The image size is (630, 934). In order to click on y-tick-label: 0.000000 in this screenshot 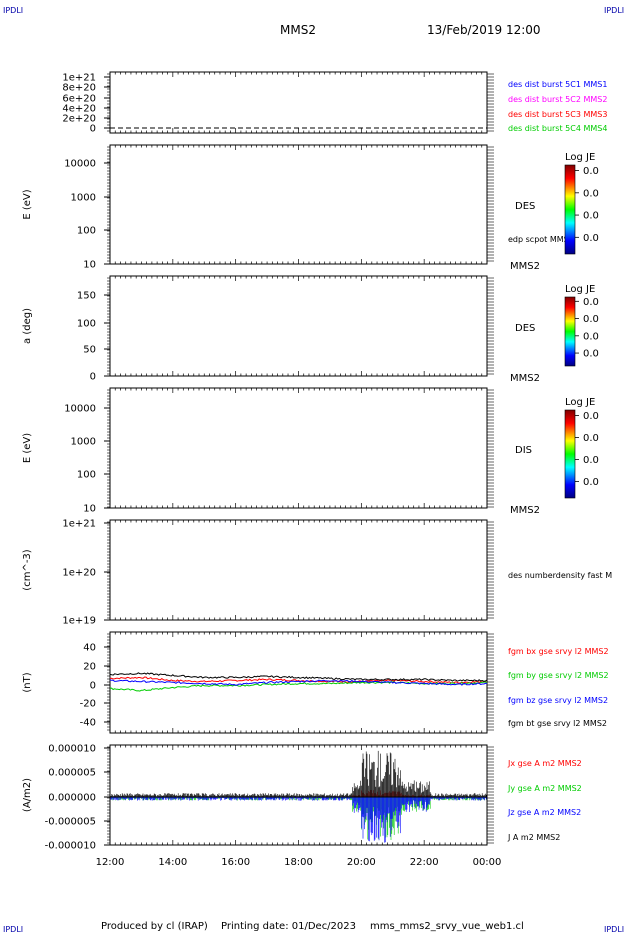, I will do `click(72, 798)`.